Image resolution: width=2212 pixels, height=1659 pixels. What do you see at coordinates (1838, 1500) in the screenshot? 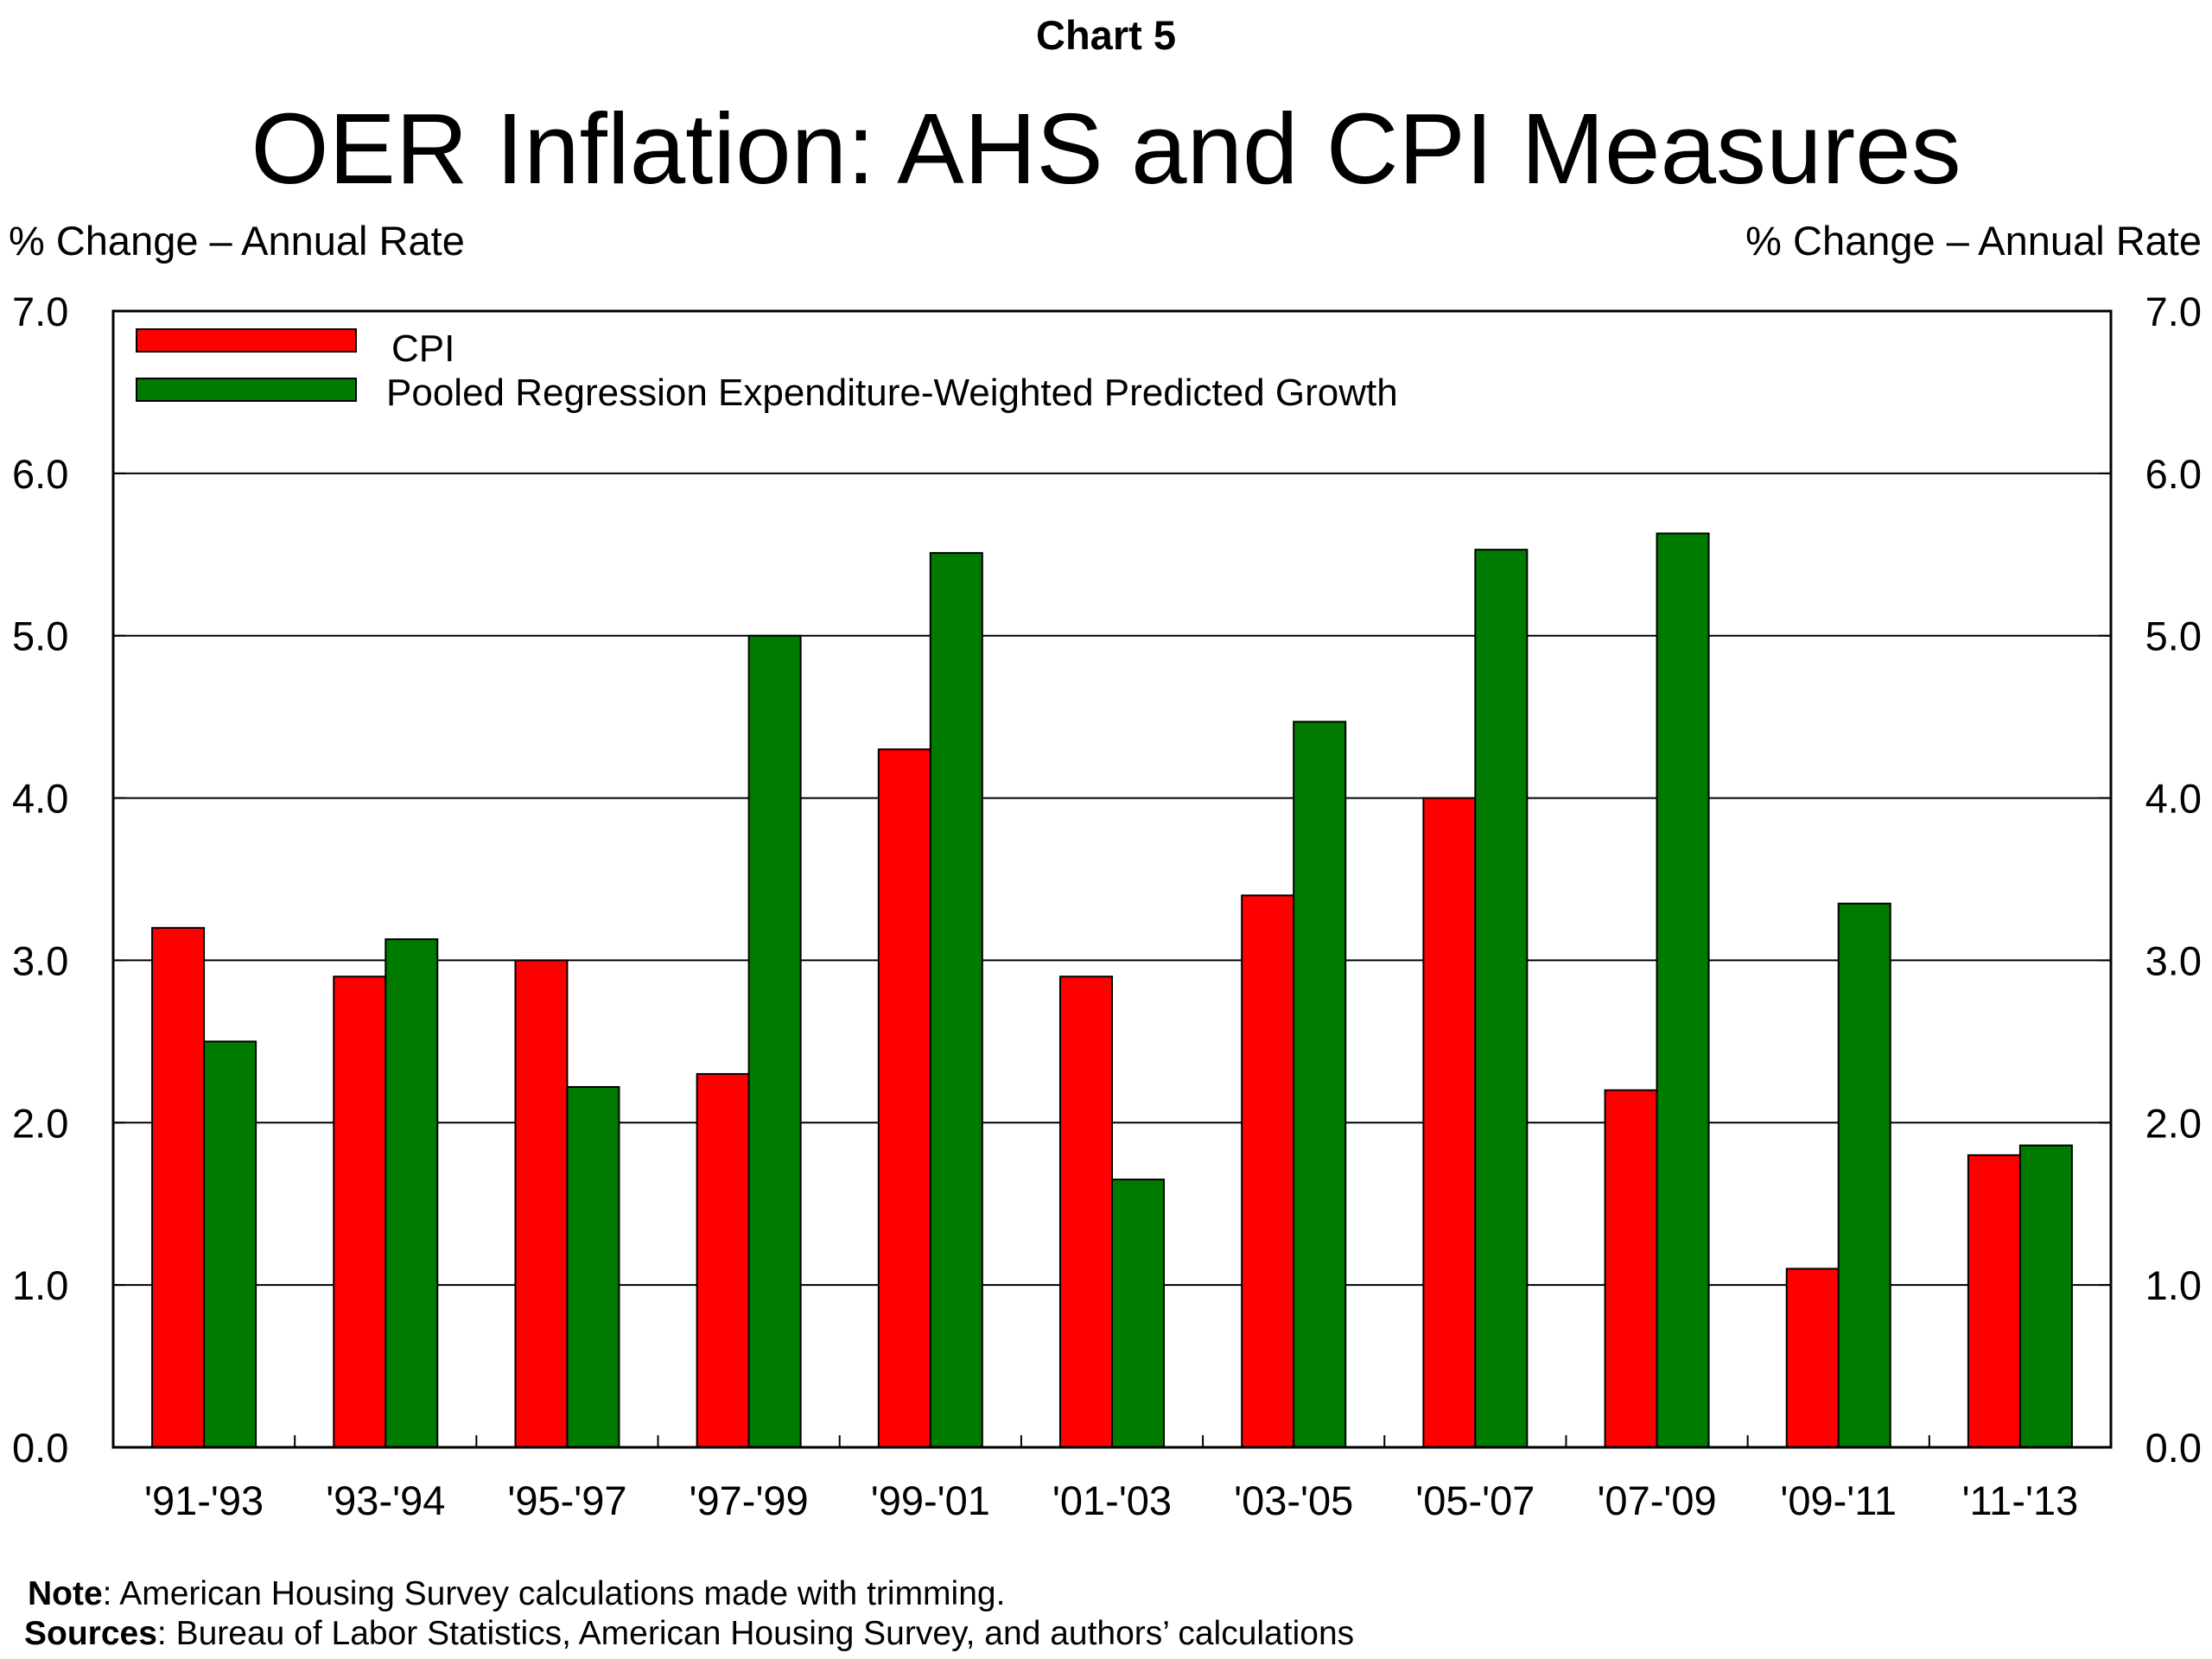
I see `x-tick-label: '09-'11` at bounding box center [1838, 1500].